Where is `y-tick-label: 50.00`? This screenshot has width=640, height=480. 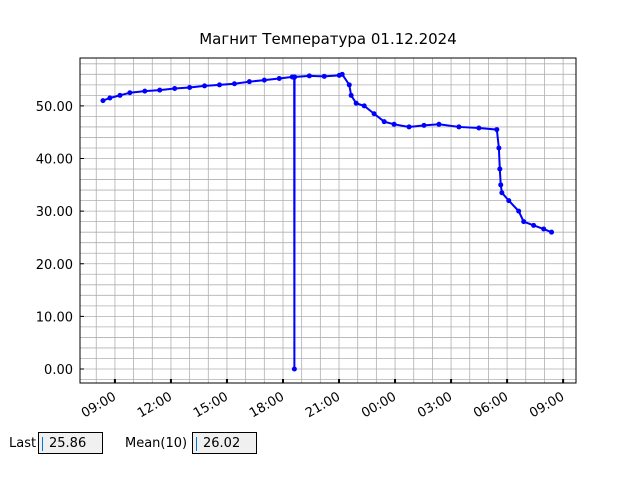 y-tick-label: 50.00 is located at coordinates (54, 107).